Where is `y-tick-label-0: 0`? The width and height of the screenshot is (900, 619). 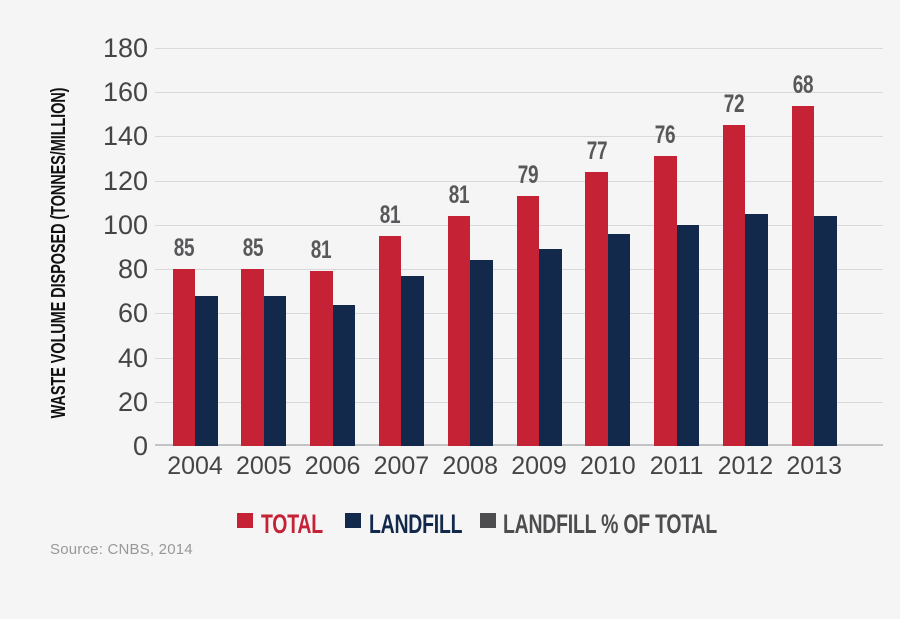 y-tick-label-0: 0 is located at coordinates (140, 446).